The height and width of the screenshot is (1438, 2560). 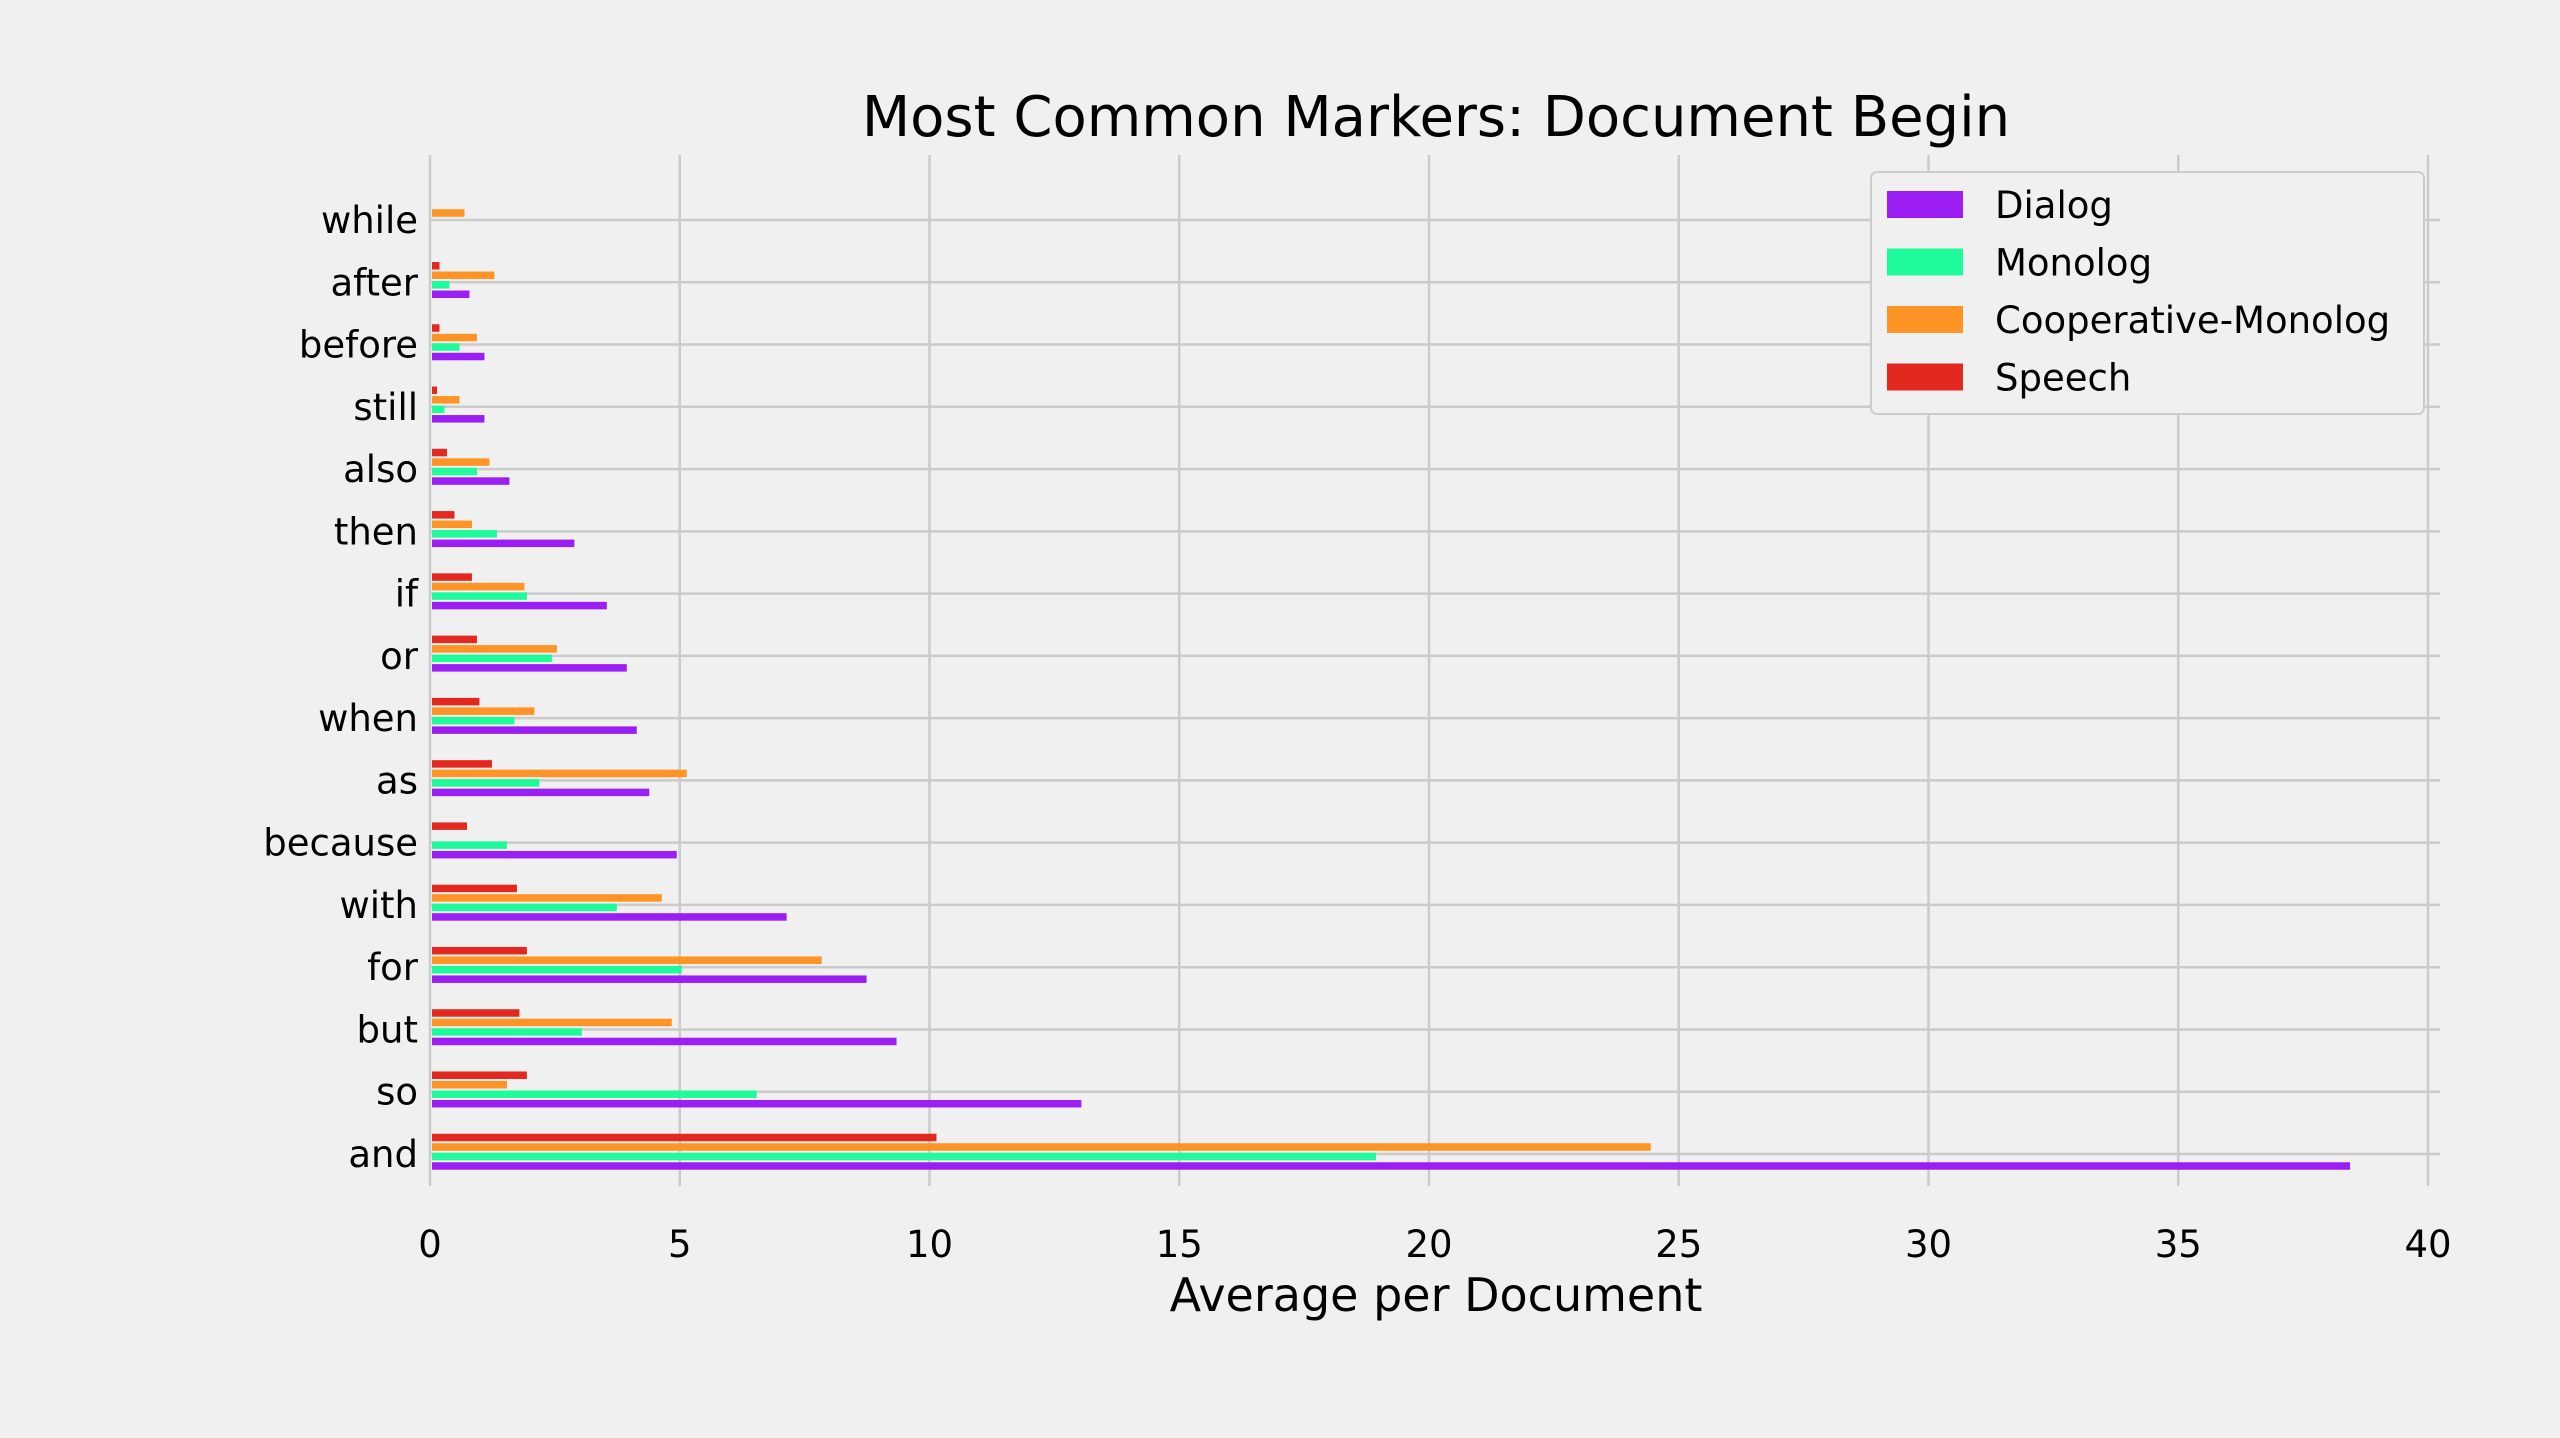 I want to click on y-tick-label-still: still, so click(x=385, y=407).